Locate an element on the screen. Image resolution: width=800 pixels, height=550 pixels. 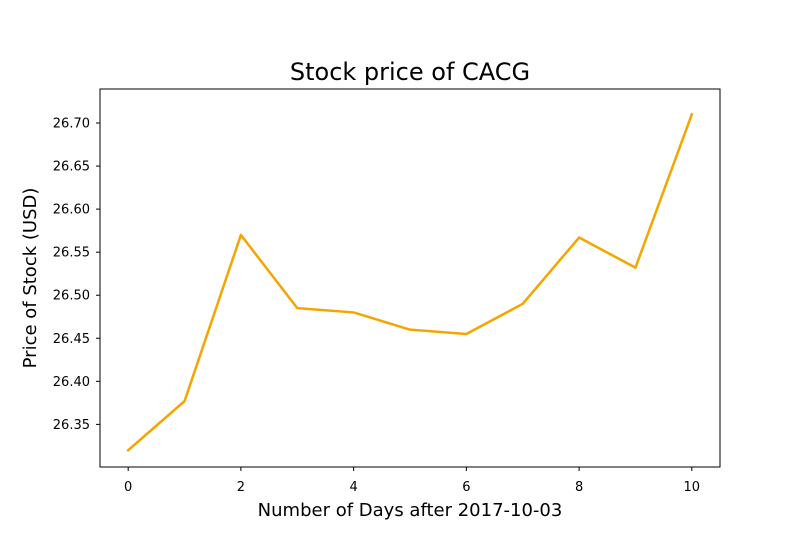
x-tick-label: 0 is located at coordinates (128, 487).